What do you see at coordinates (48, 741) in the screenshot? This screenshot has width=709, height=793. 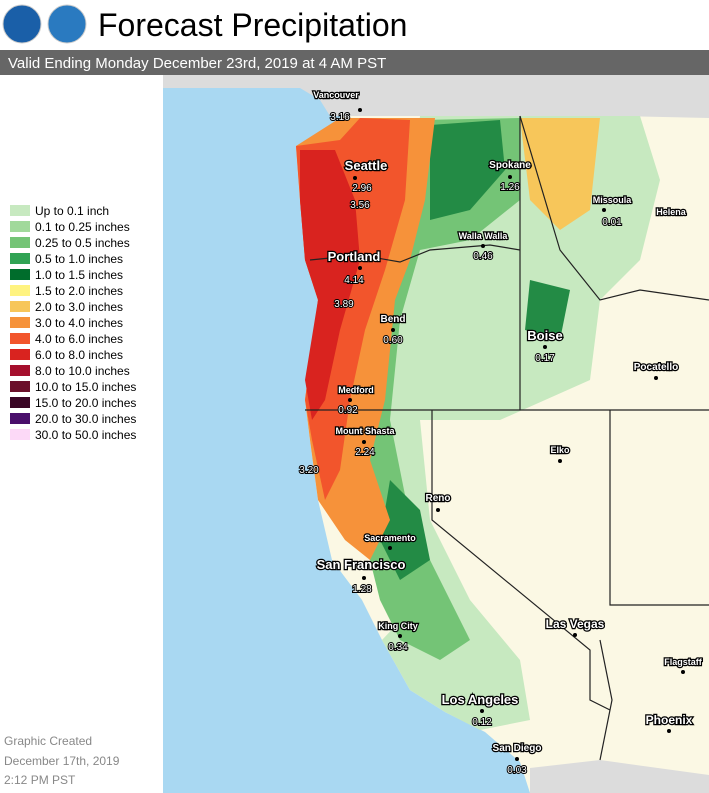 I see `footer-line: Graphic Created` at bounding box center [48, 741].